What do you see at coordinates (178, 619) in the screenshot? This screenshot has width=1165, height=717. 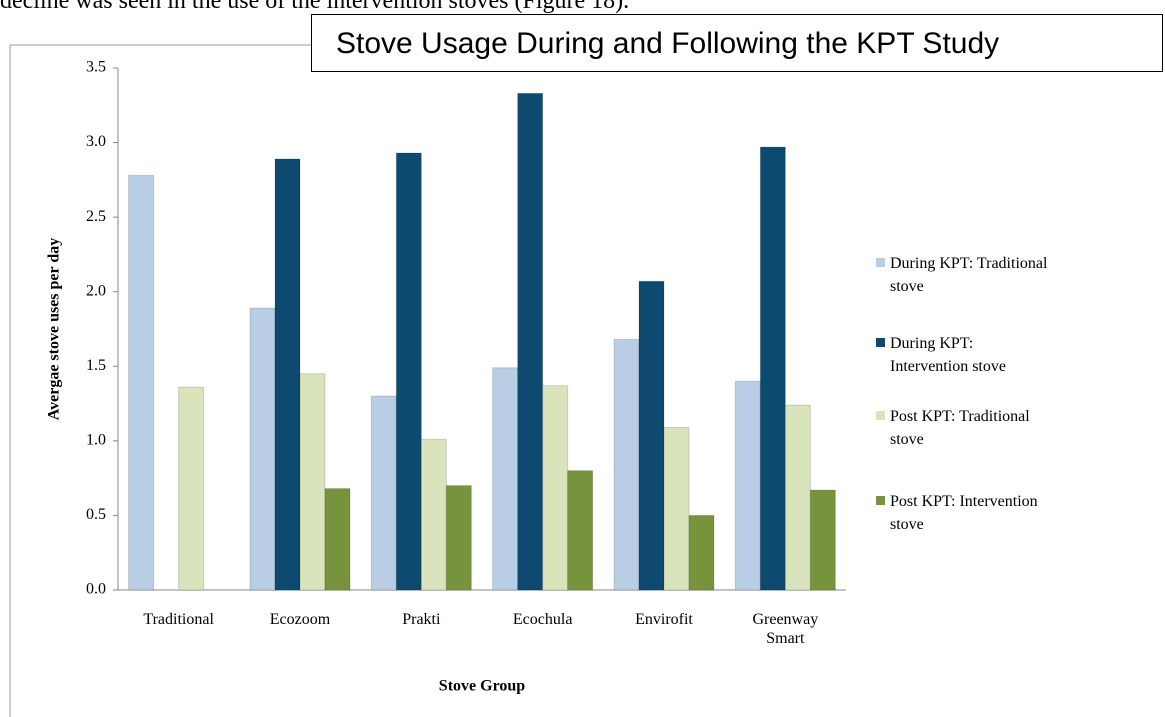 I see `x-tick-label: Traditional` at bounding box center [178, 619].